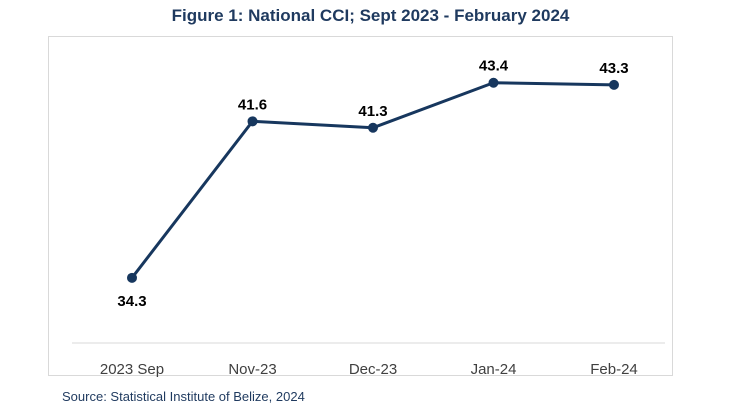 The height and width of the screenshot is (411, 741). What do you see at coordinates (613, 68) in the screenshot?
I see `data-label: 43.3` at bounding box center [613, 68].